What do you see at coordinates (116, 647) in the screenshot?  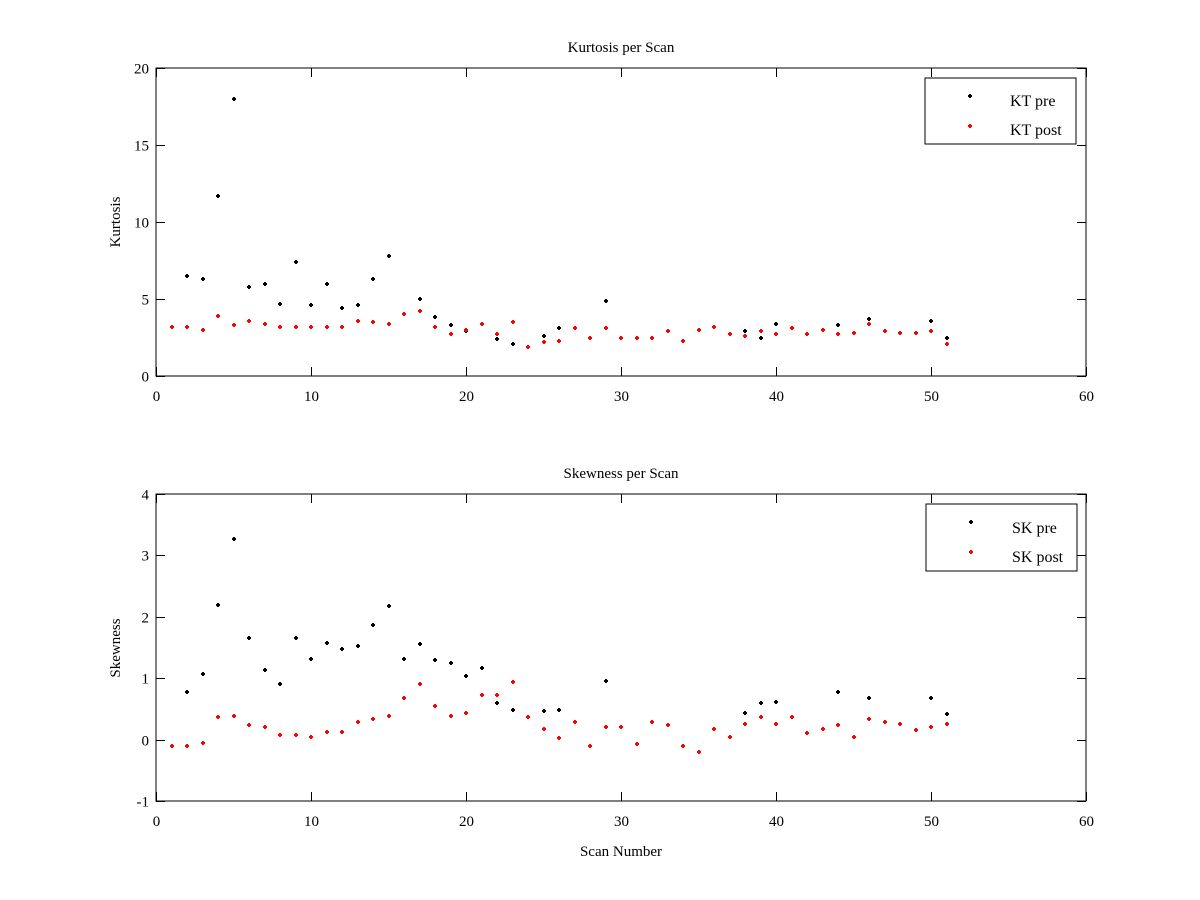 I see `skewness-ylabel: Skewness` at bounding box center [116, 647].